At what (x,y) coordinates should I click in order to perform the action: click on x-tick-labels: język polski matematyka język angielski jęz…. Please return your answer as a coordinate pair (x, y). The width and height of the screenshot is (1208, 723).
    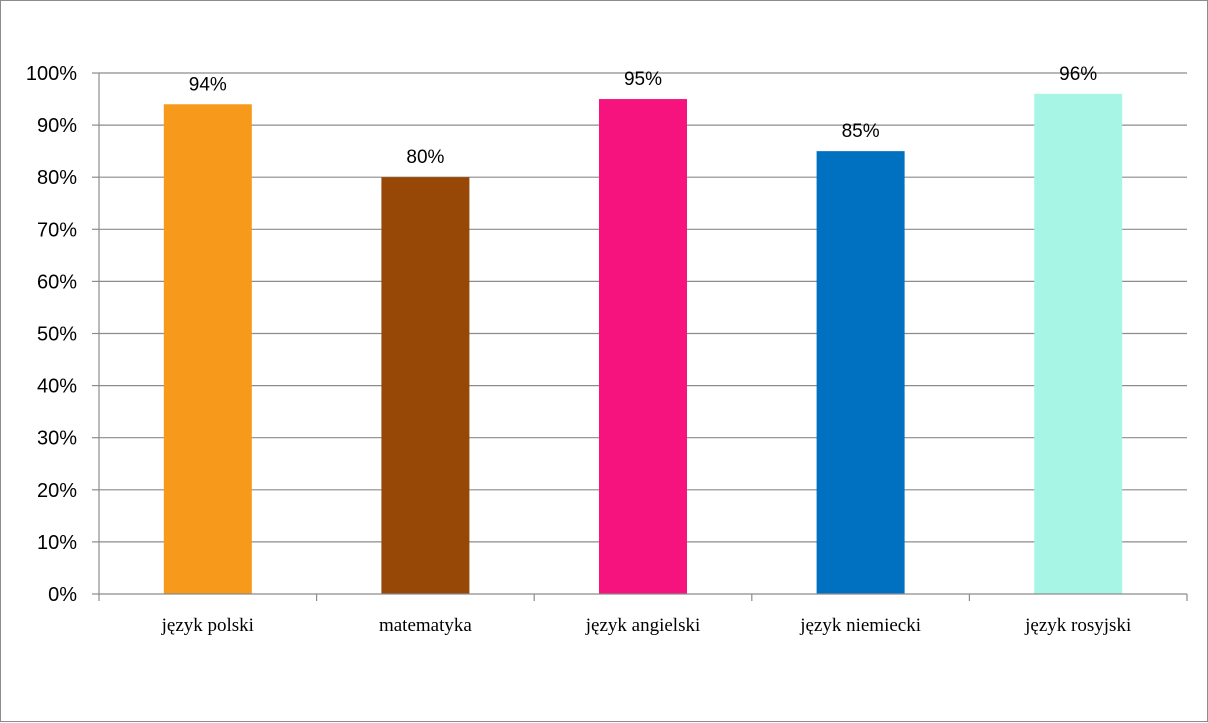
    Looking at the image, I should click on (646, 625).